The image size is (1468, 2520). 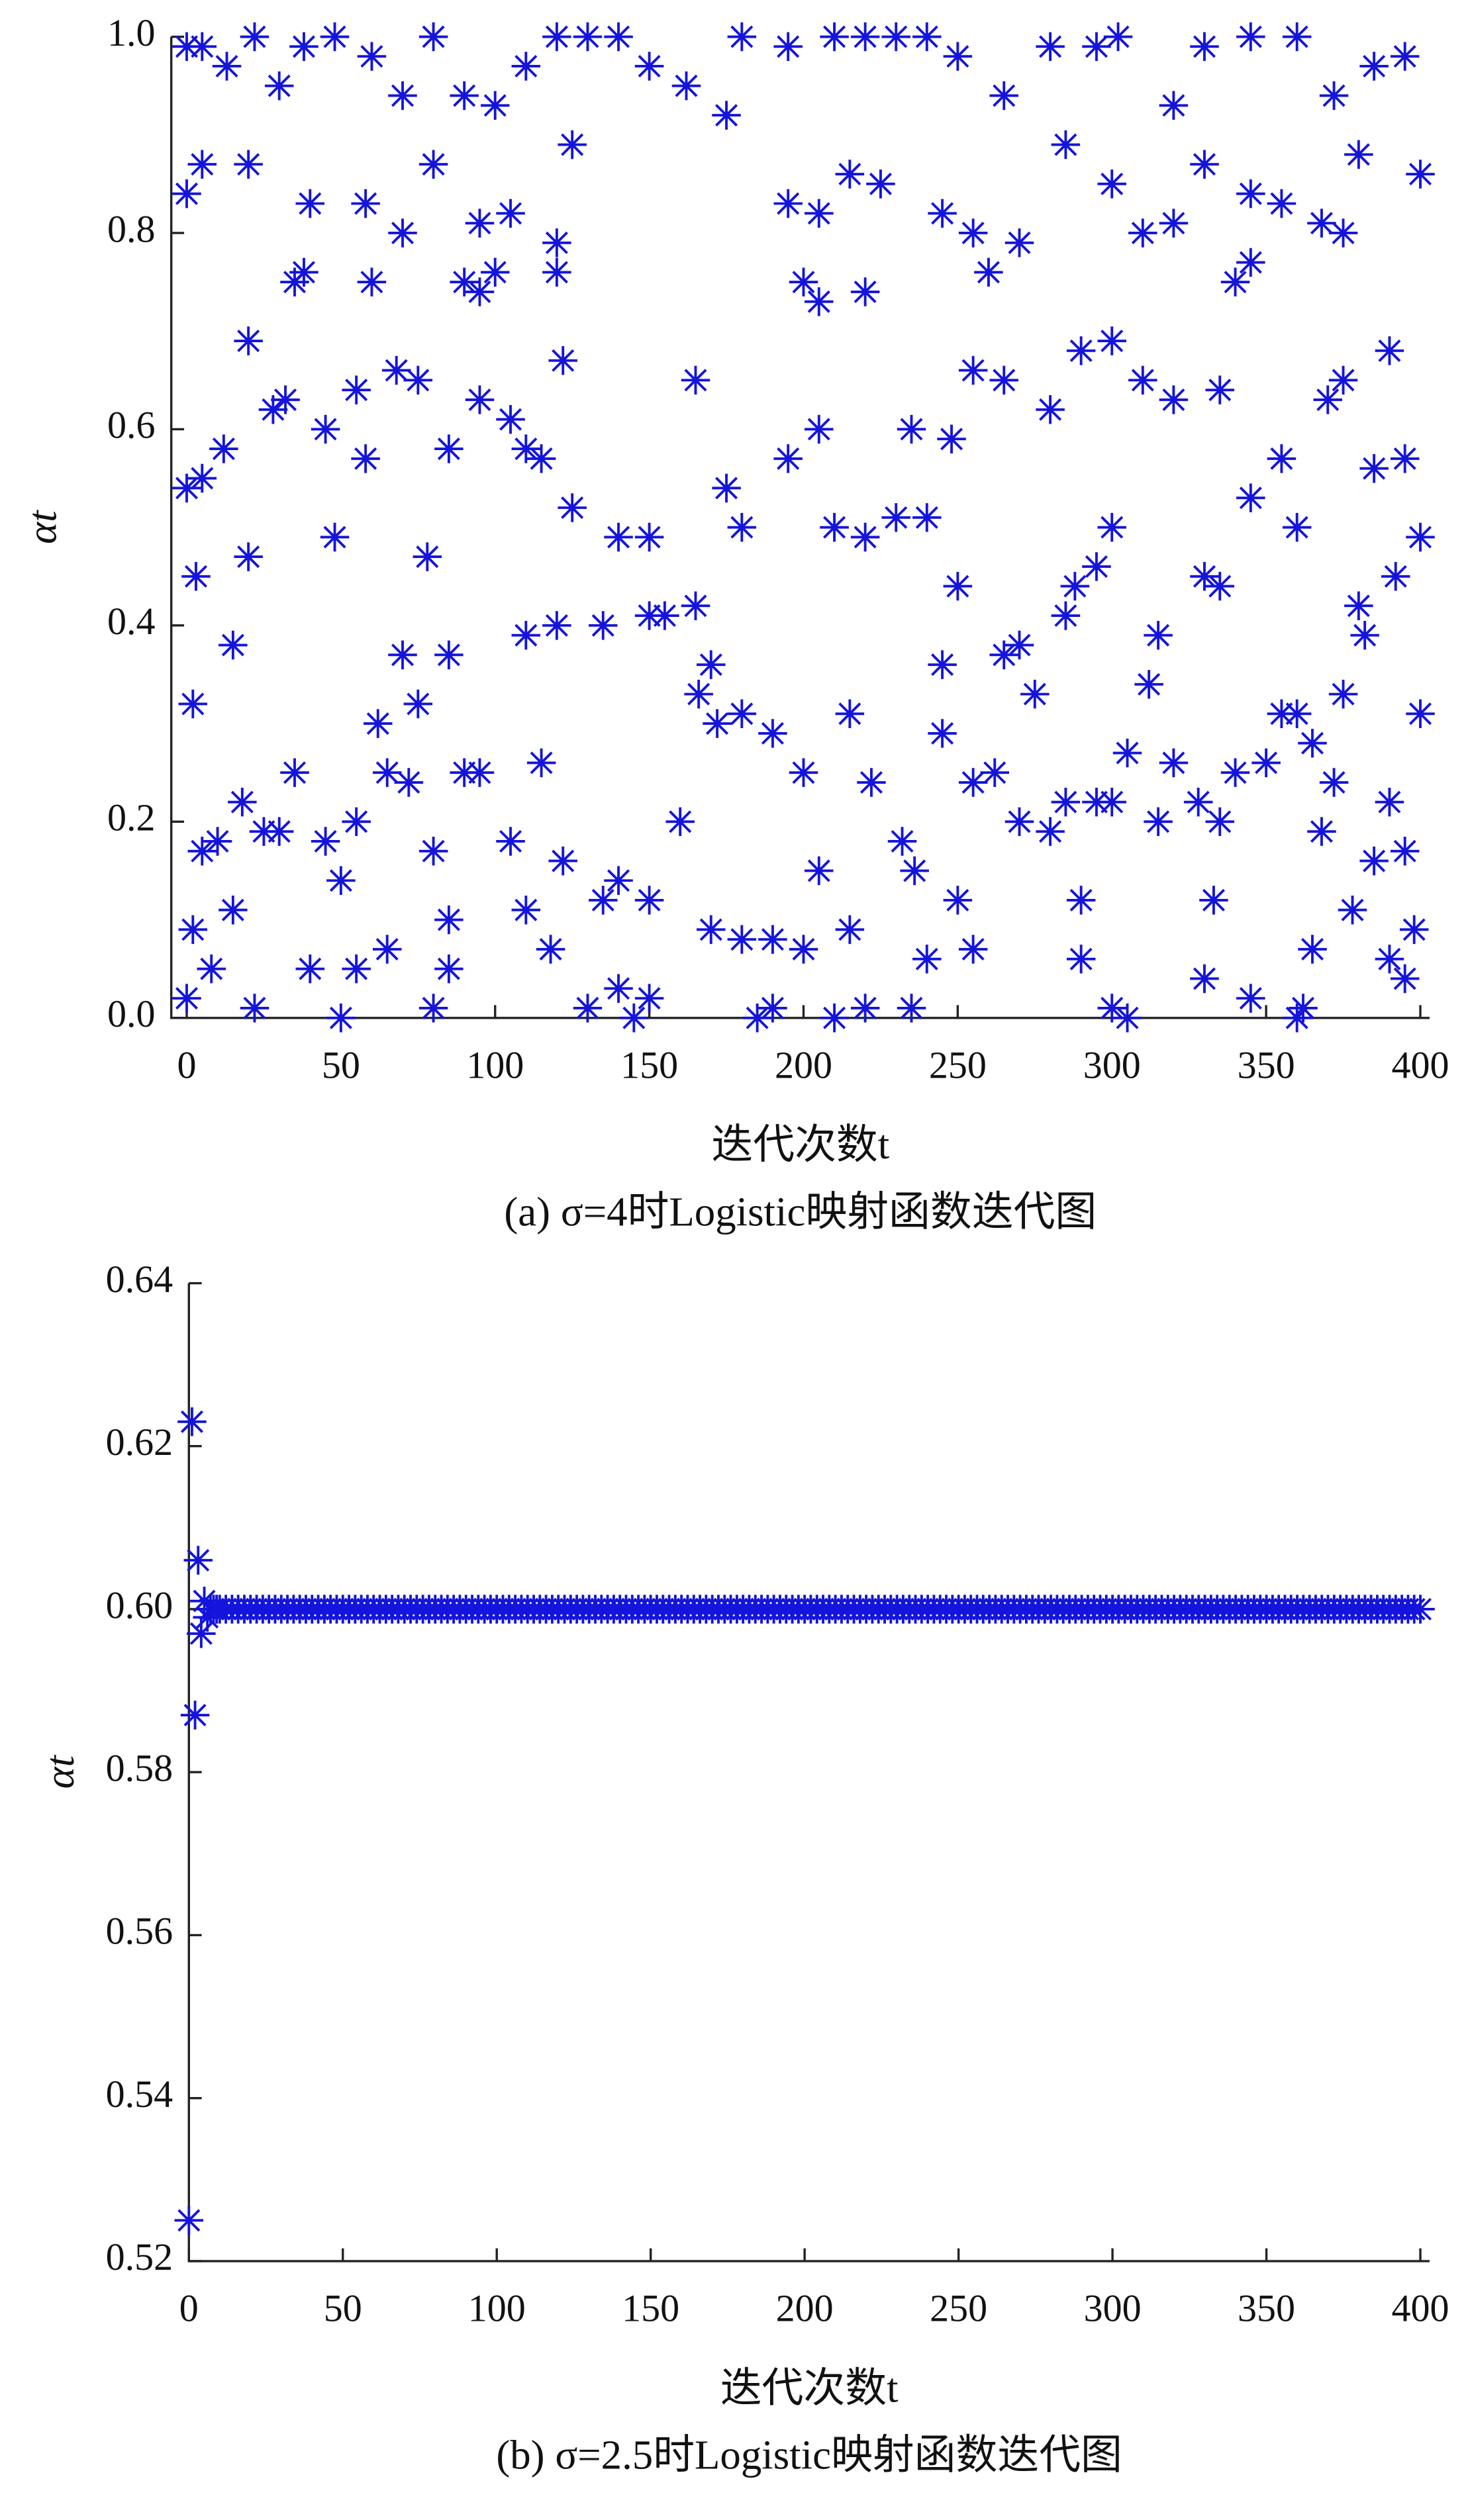 What do you see at coordinates (131, 1013) in the screenshot?
I see `y-tick-label: 0.0` at bounding box center [131, 1013].